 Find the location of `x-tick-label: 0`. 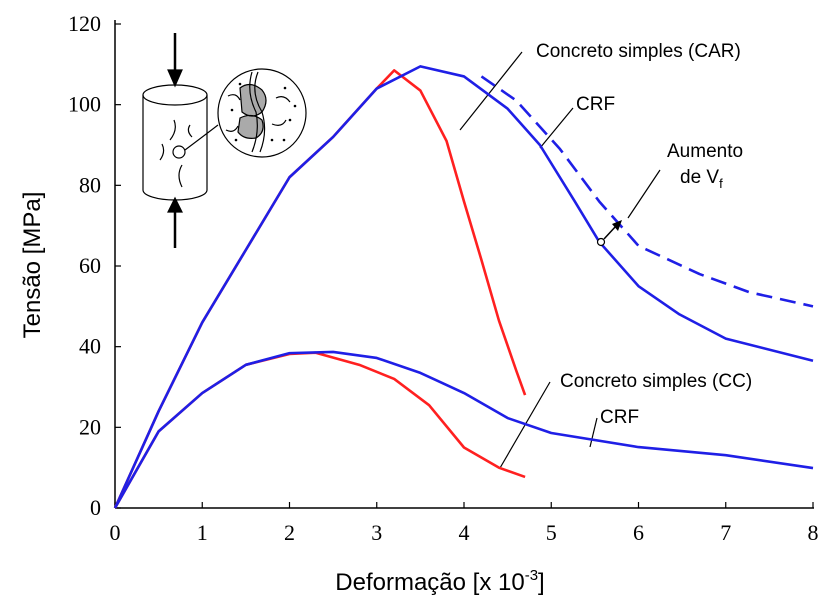

x-tick-label: 0 is located at coordinates (115, 532).